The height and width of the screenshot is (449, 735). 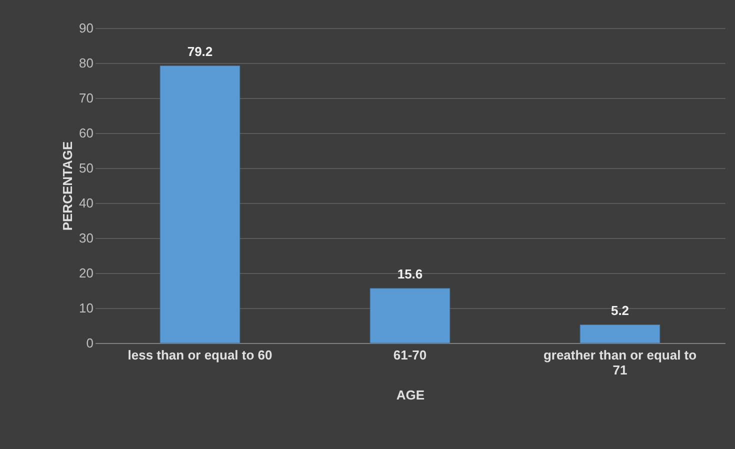 What do you see at coordinates (410, 395) in the screenshot?
I see `x-axis-title: AGE` at bounding box center [410, 395].